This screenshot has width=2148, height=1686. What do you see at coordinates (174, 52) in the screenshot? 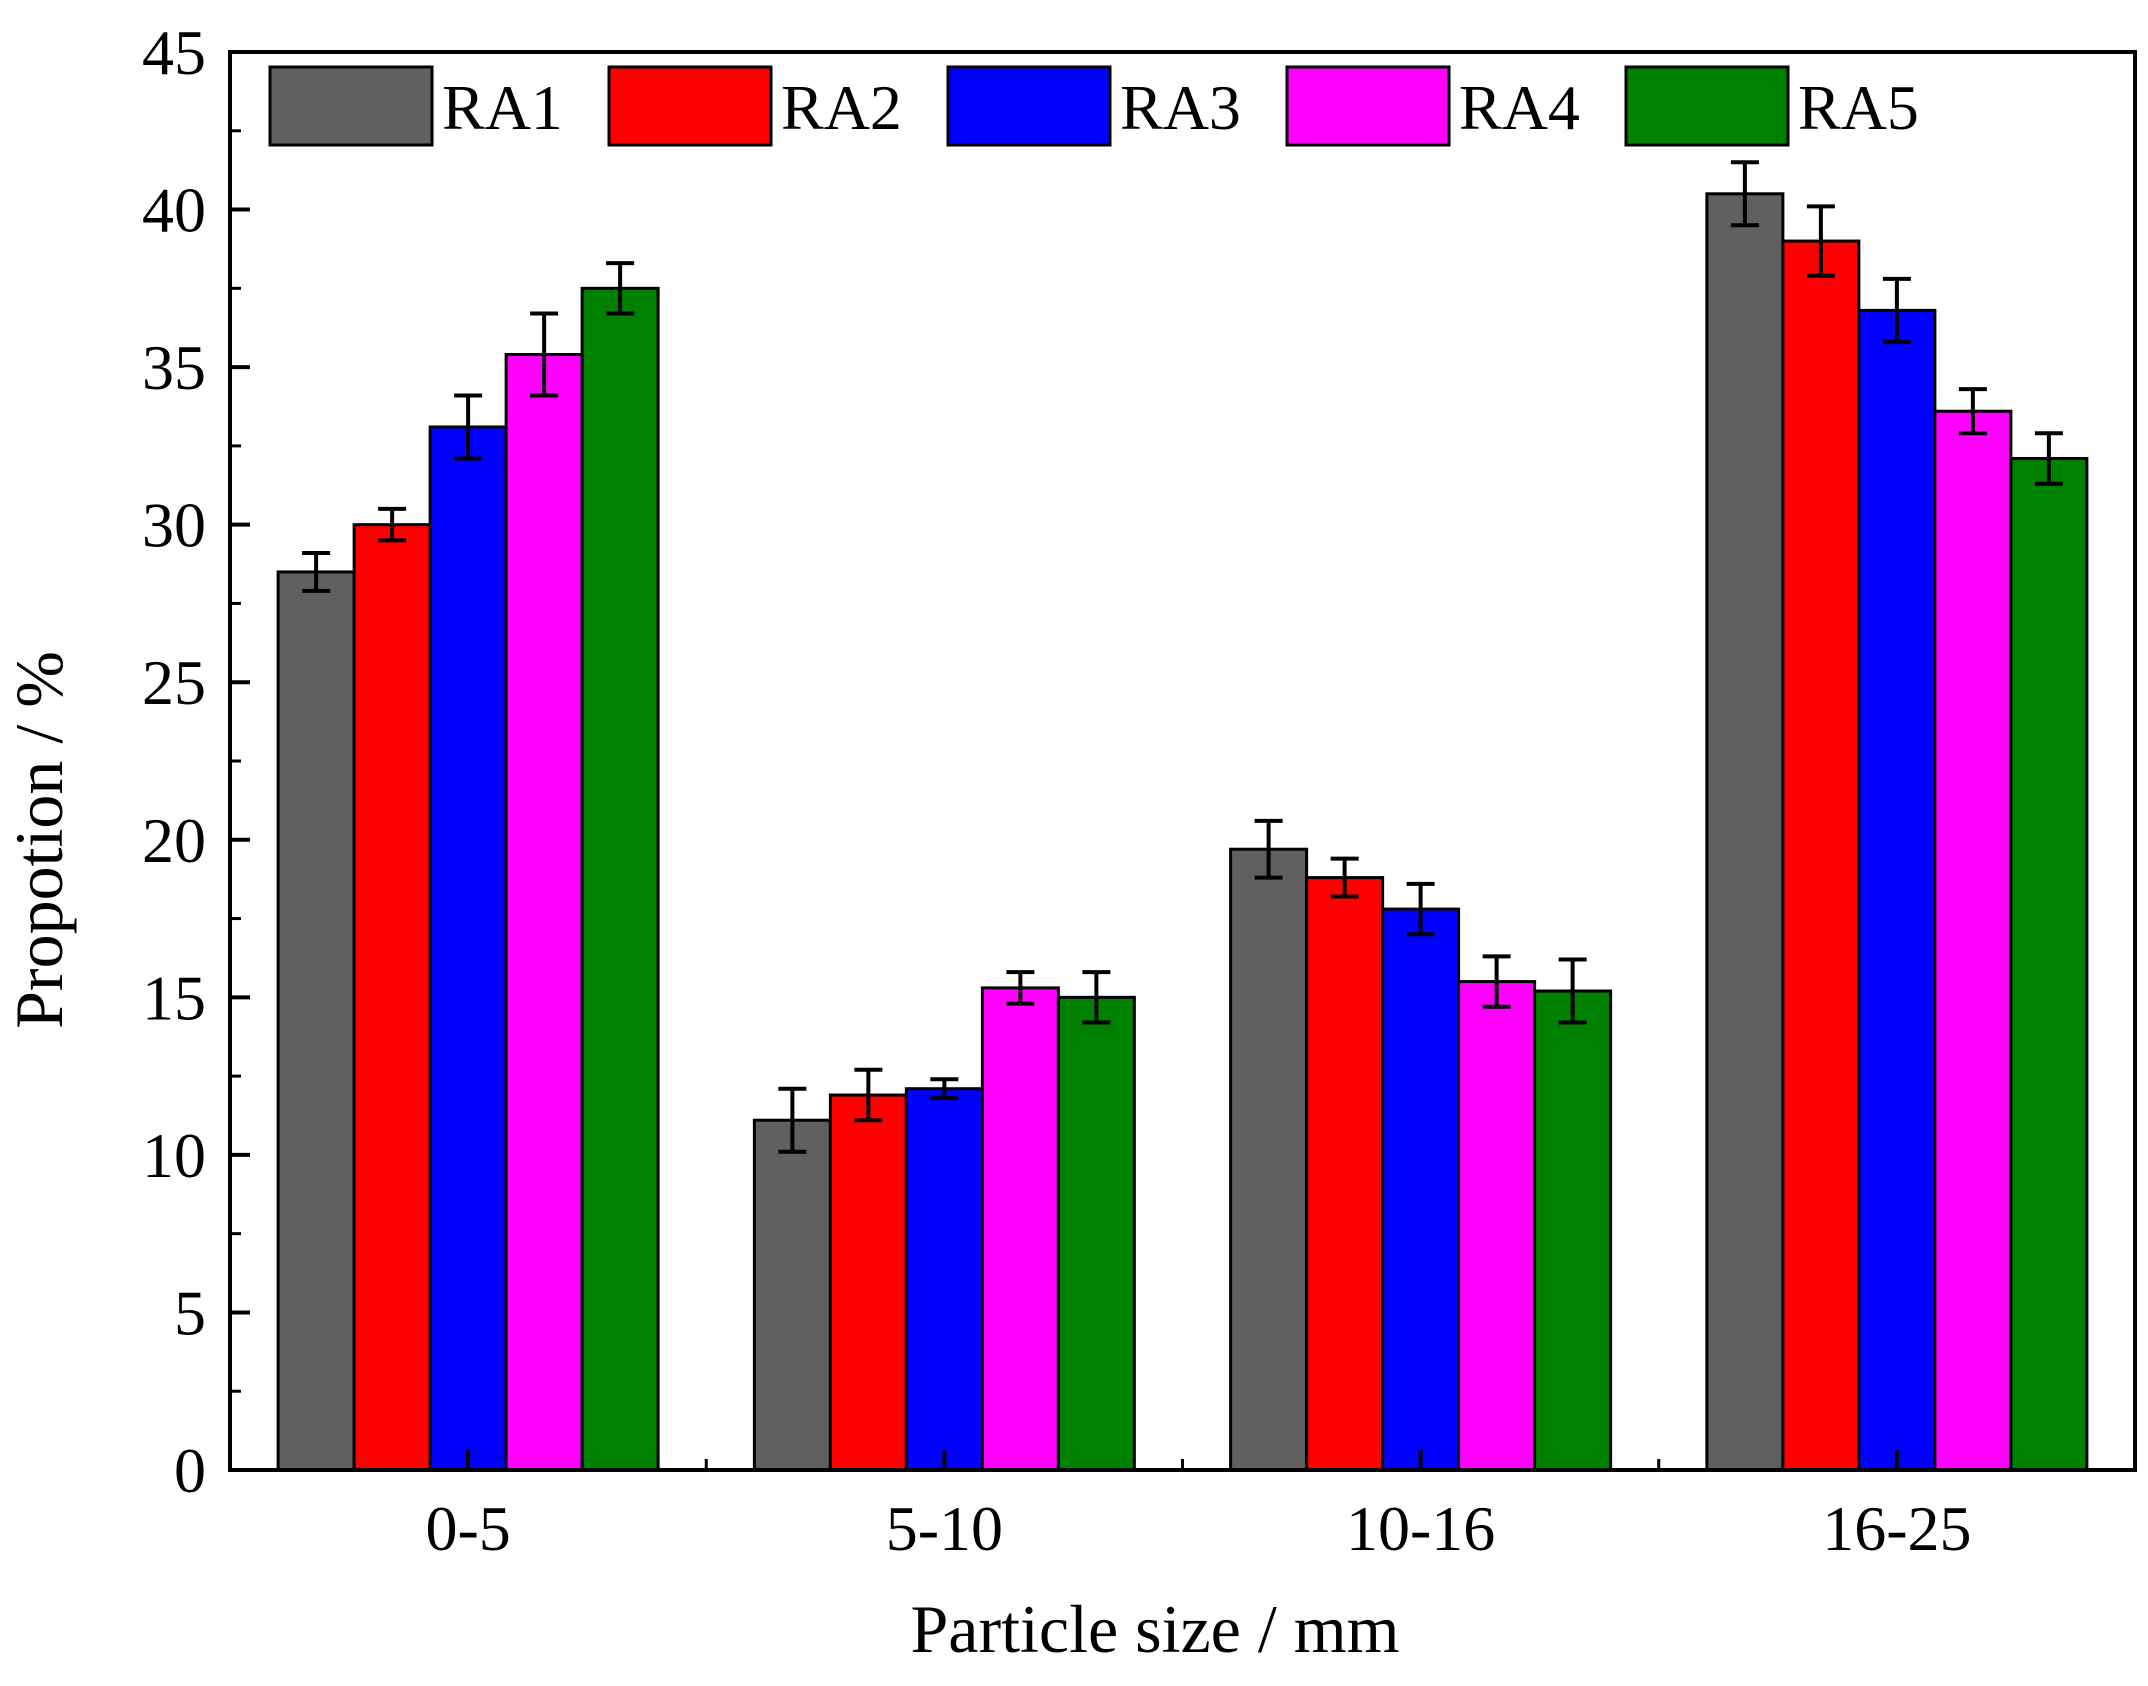
I see `y-tick-label: 45` at bounding box center [174, 52].